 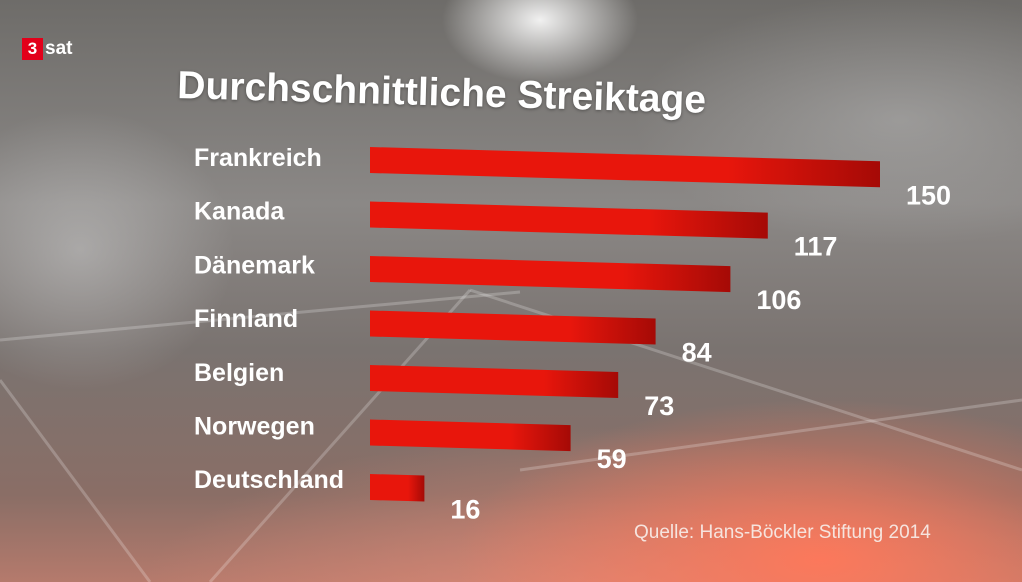 What do you see at coordinates (928, 195) in the screenshot?
I see `value-label: 150` at bounding box center [928, 195].